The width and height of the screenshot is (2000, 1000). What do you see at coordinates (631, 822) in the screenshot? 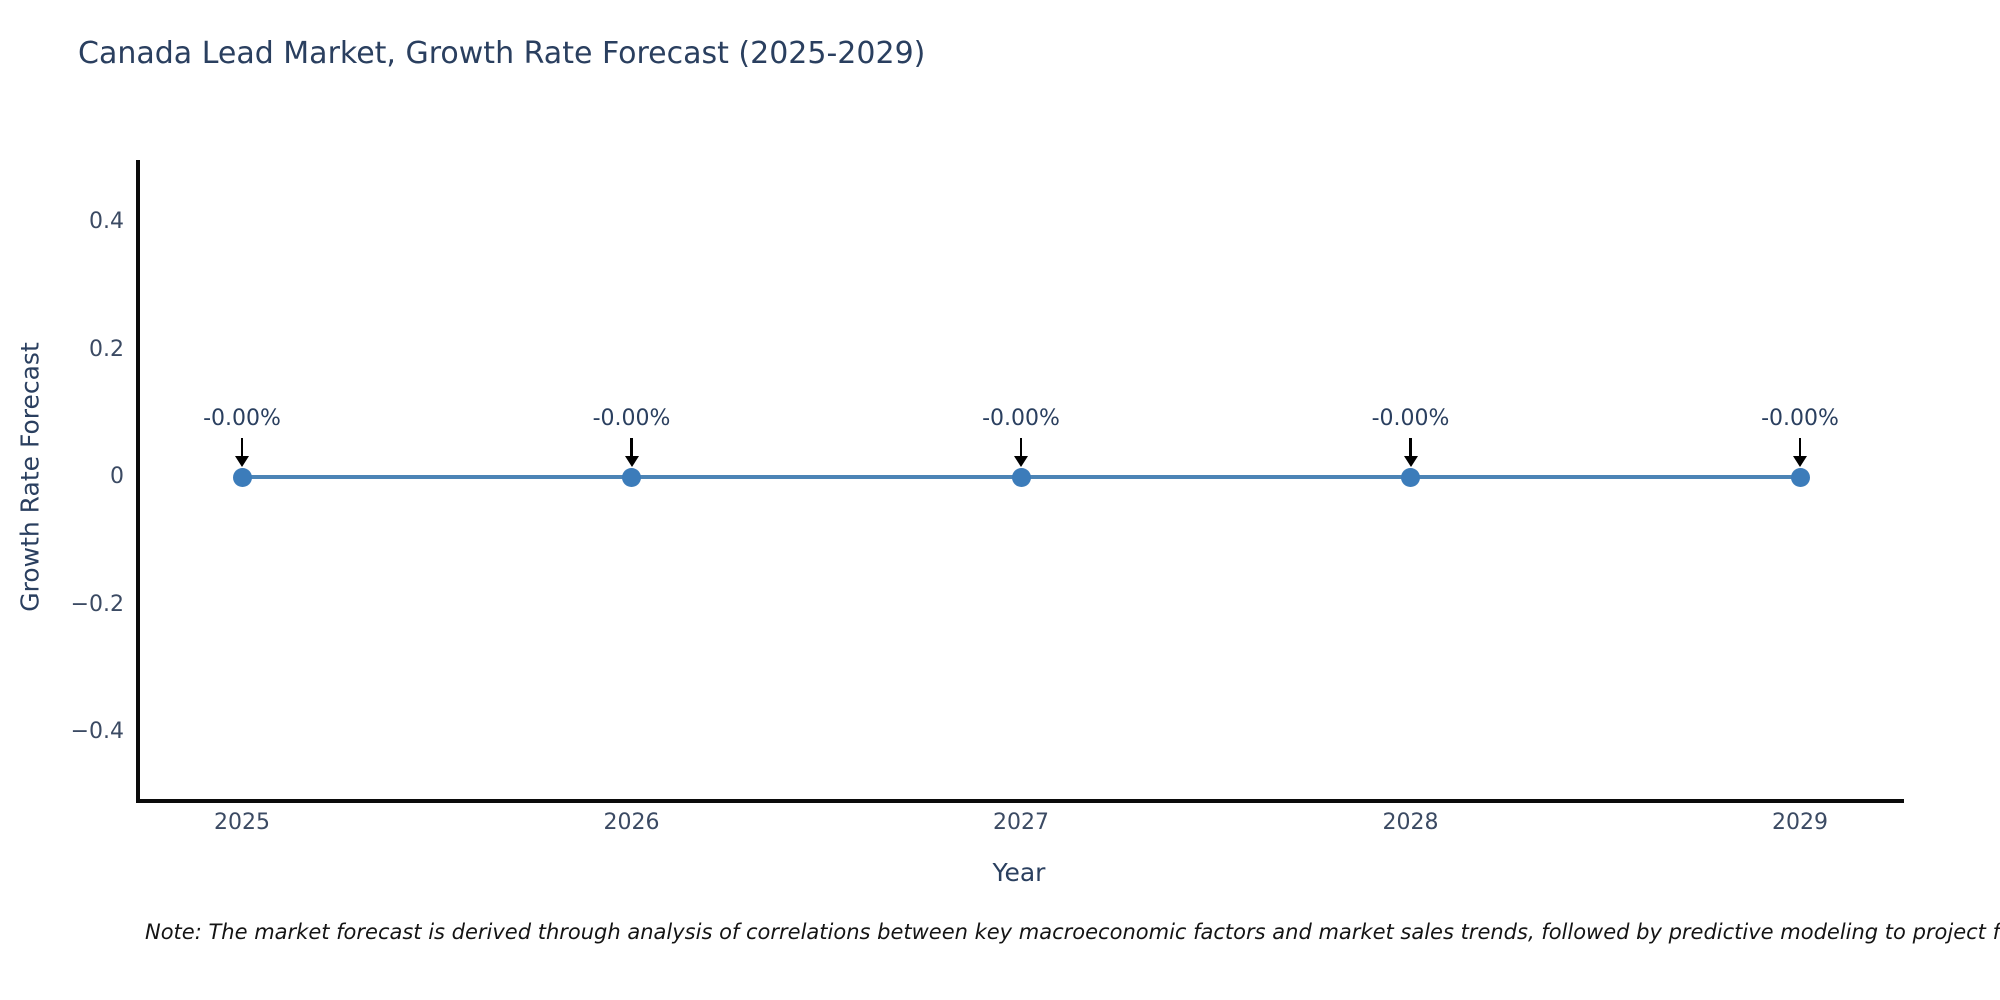
I see `x-tick-label: 2026` at bounding box center [631, 822].